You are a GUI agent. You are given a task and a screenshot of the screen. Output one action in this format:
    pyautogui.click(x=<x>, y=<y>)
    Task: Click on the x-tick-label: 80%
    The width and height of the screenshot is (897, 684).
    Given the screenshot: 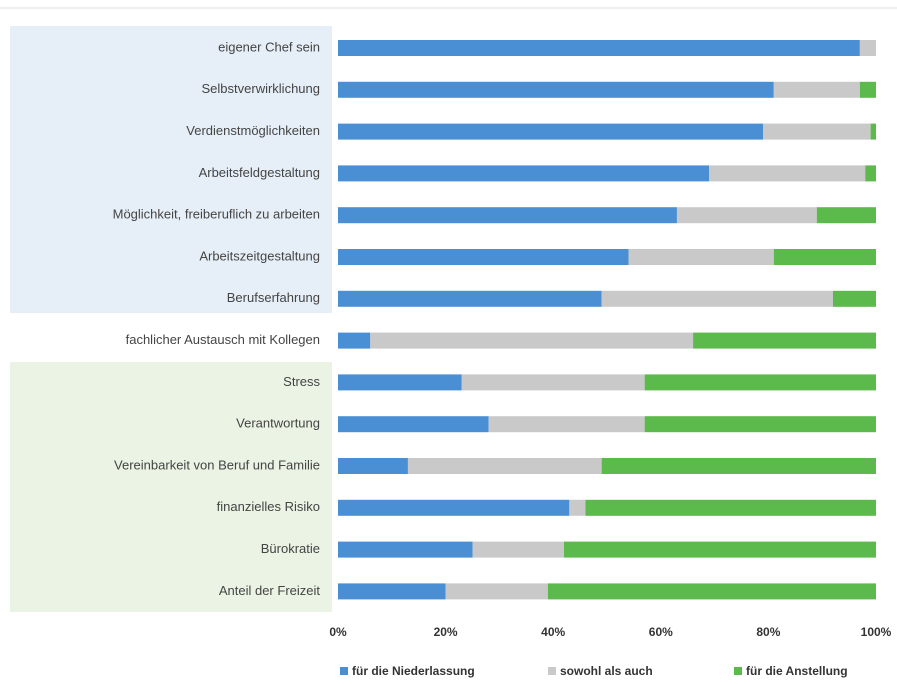 What is the action you would take?
    pyautogui.click(x=768, y=632)
    